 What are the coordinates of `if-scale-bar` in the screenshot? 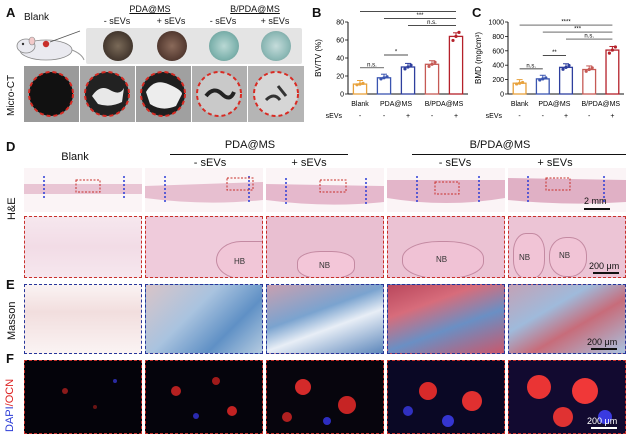 It's located at (604, 428).